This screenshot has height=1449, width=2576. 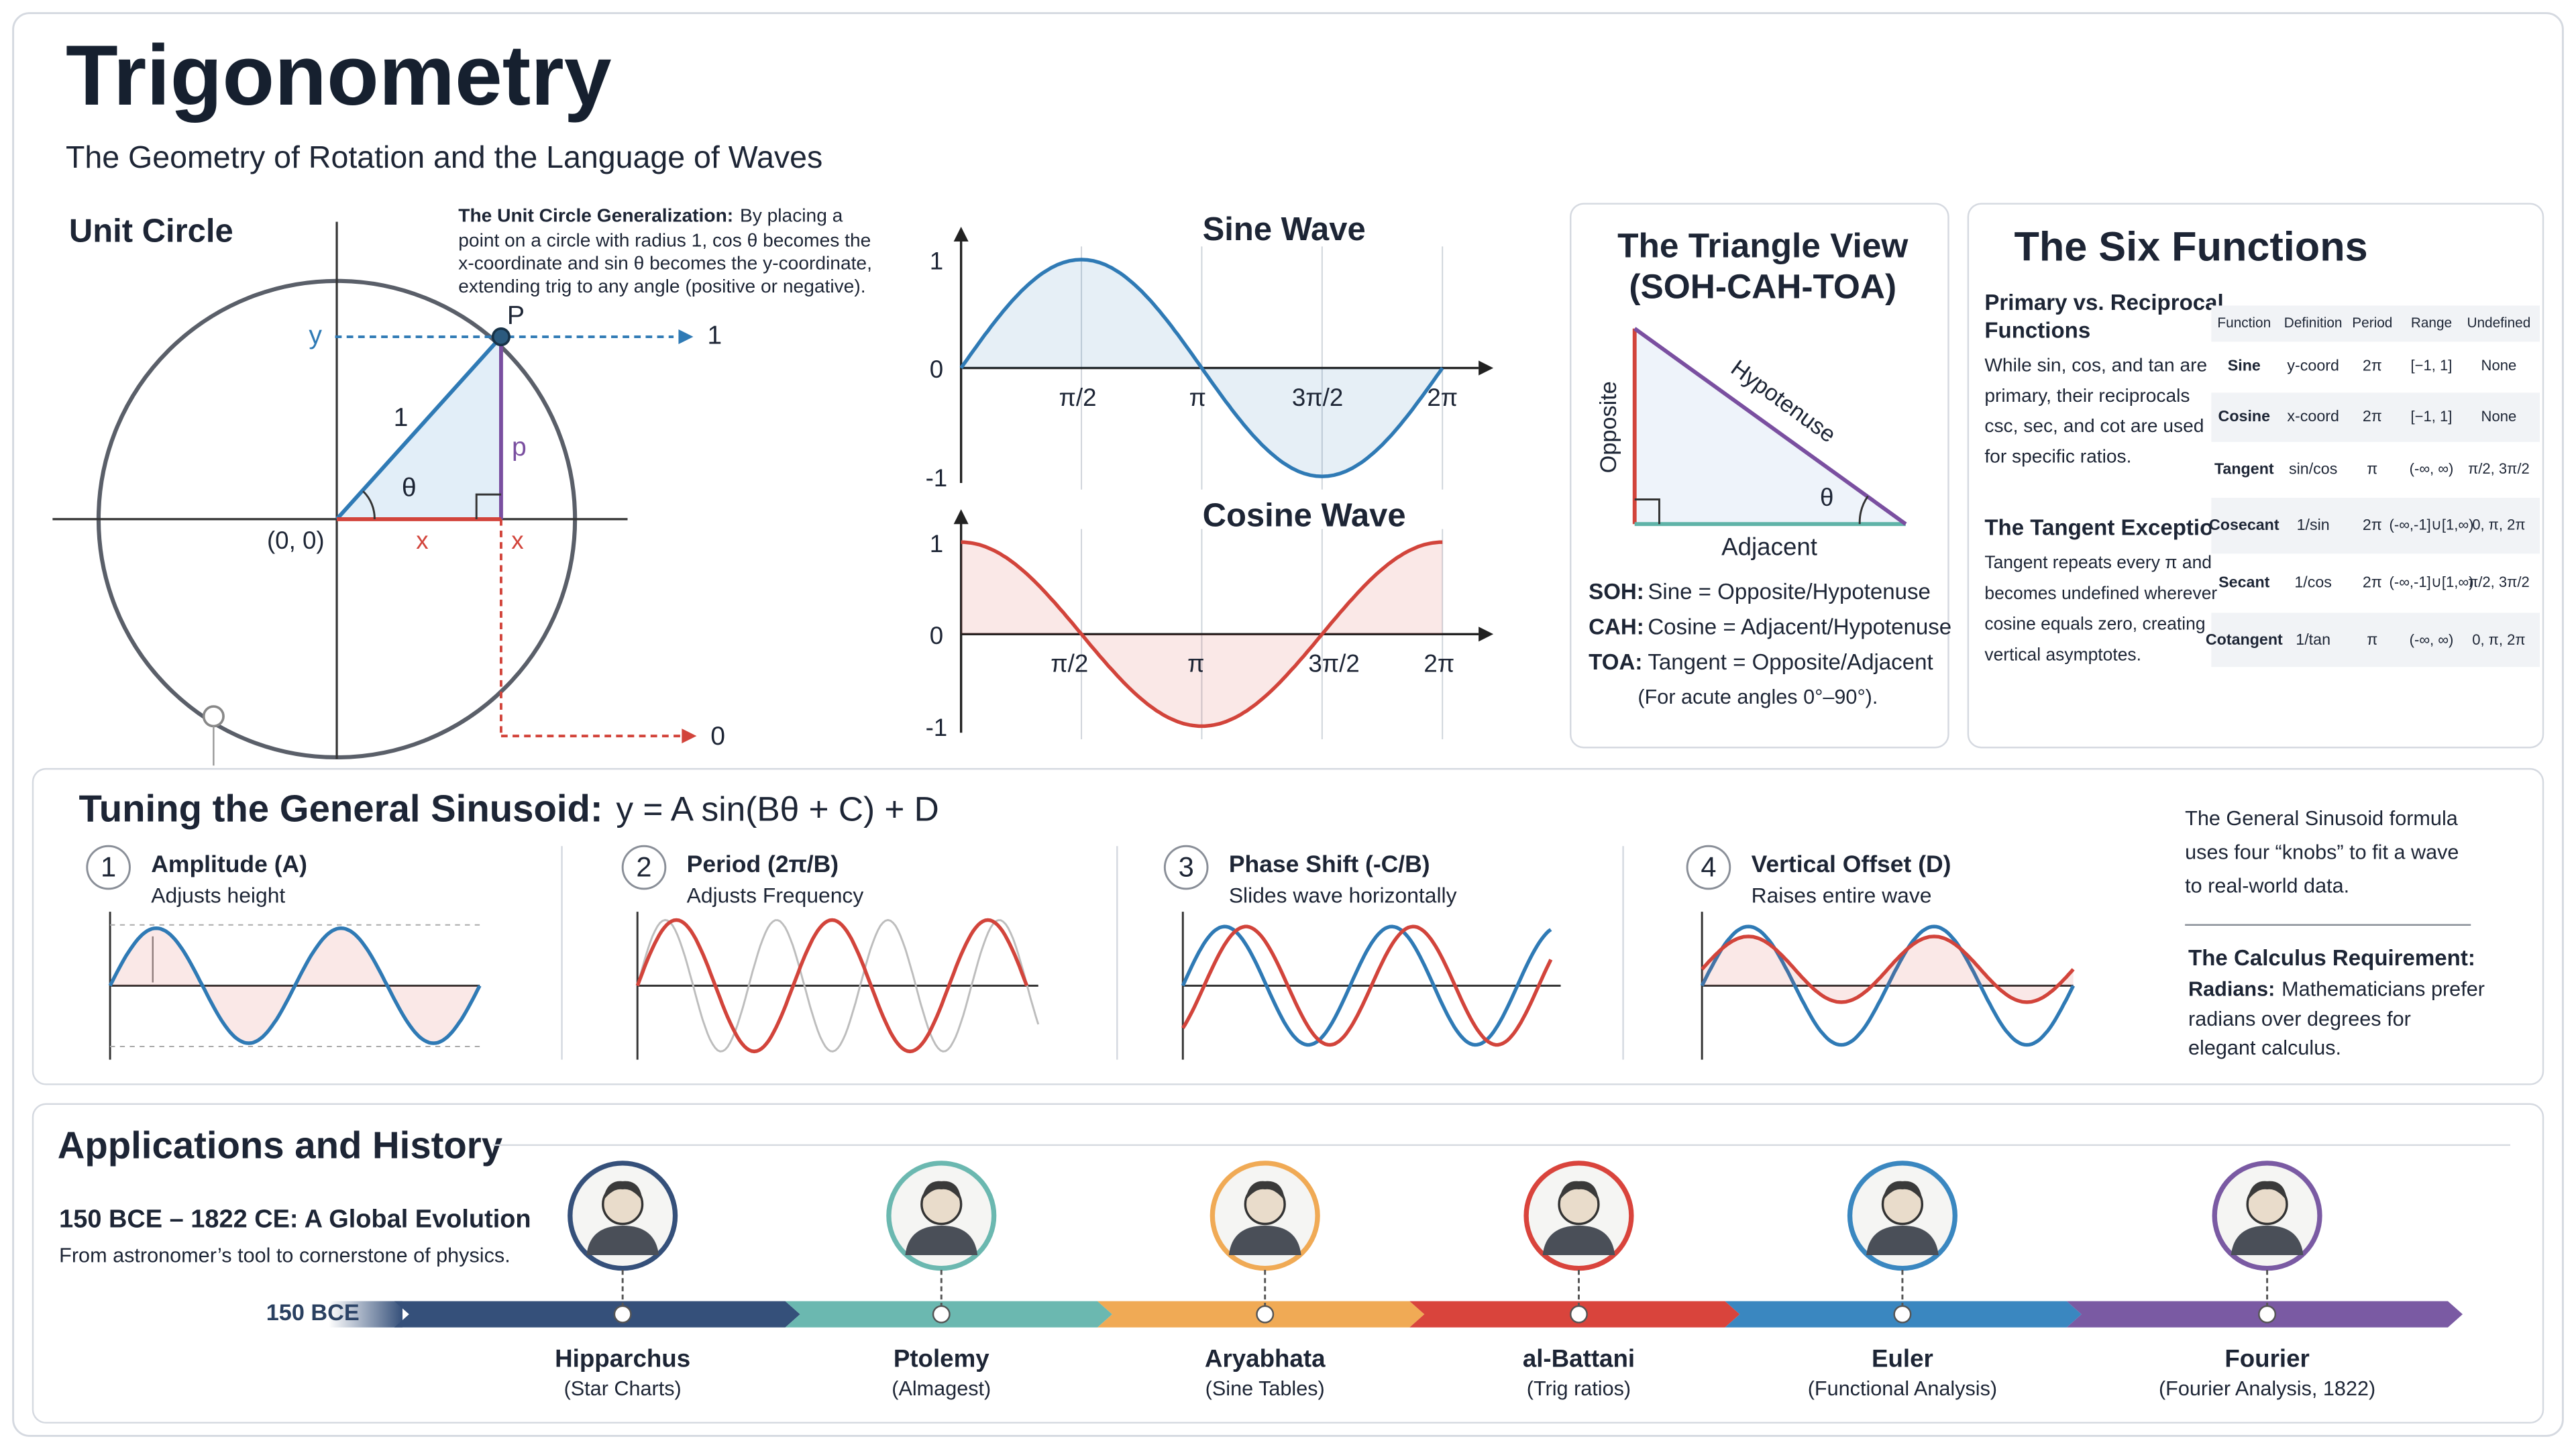 What do you see at coordinates (2244, 323) in the screenshot?
I see `table-header: Function` at bounding box center [2244, 323].